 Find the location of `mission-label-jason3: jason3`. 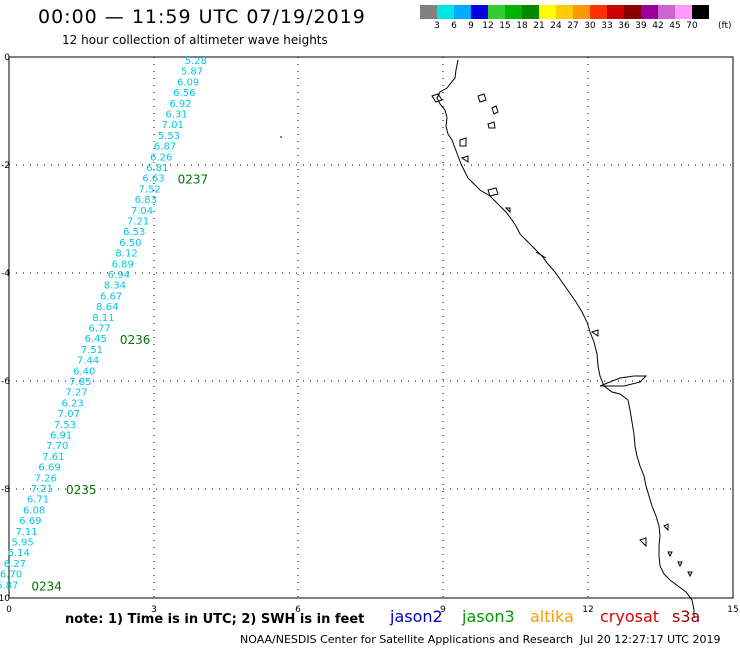

mission-label-jason3: jason3 is located at coordinates (488, 616).